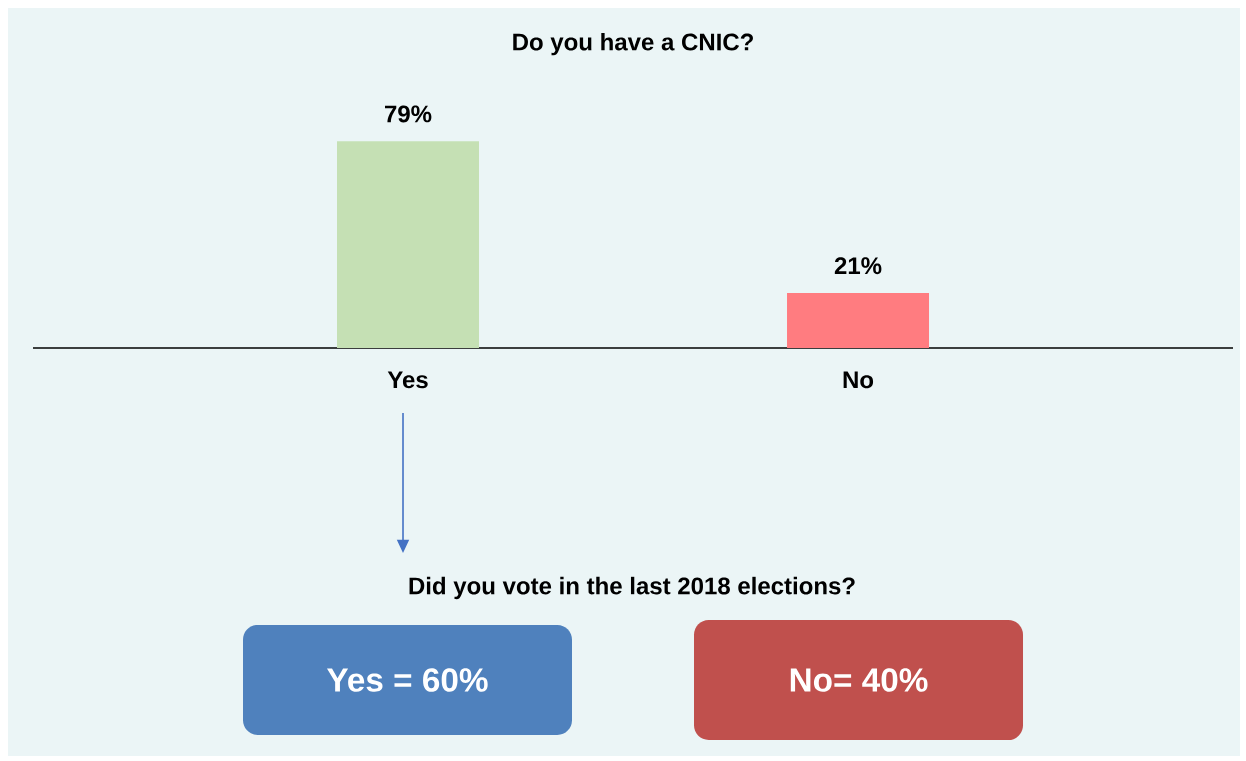  What do you see at coordinates (633, 44) in the screenshot?
I see `chart-title: Do you have a CNIC?` at bounding box center [633, 44].